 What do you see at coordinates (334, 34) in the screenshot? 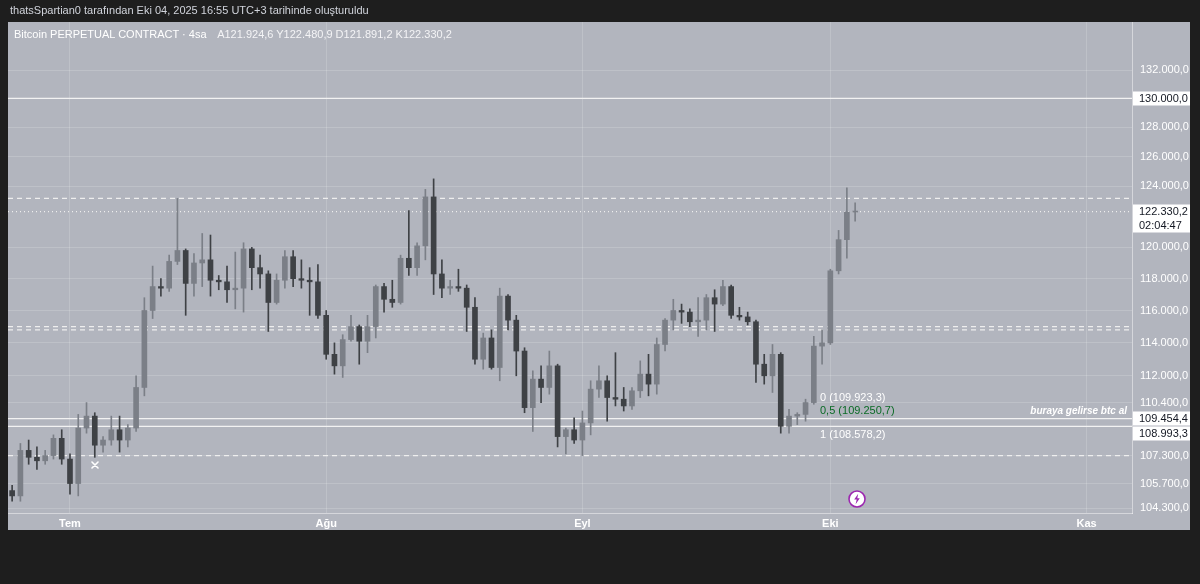
I see `text: A121.924,6 Y122.480,9 D121.891,2 K122.330,2` at bounding box center [334, 34].